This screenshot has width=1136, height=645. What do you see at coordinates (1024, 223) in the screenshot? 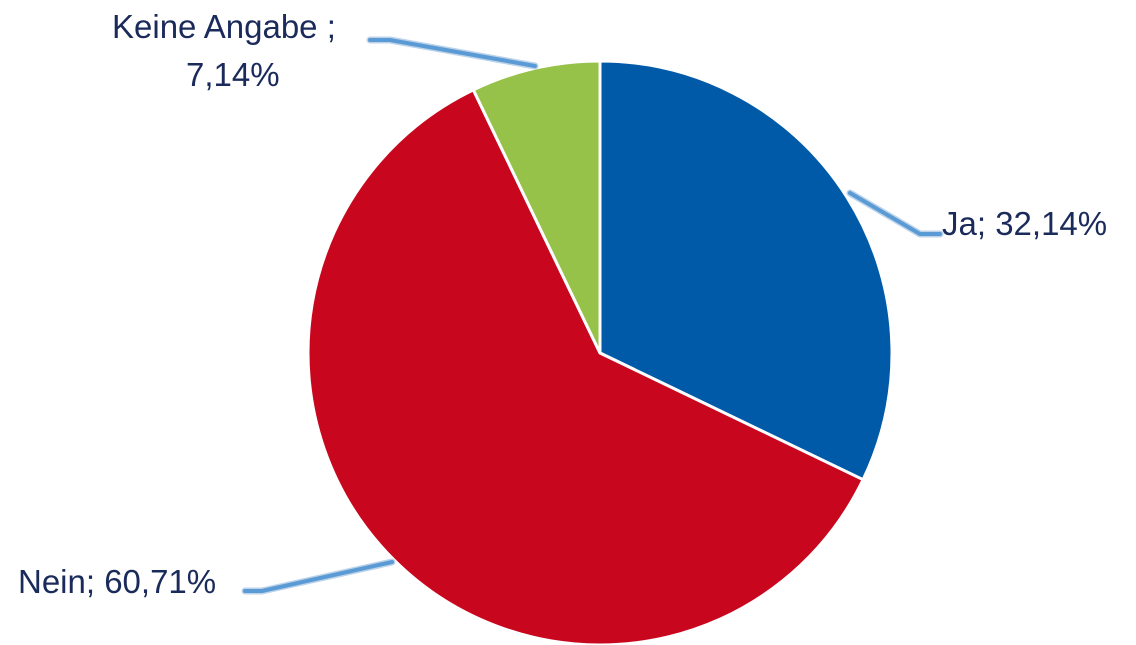
I see `data-label-ja: Ja; 32,14%` at bounding box center [1024, 223].